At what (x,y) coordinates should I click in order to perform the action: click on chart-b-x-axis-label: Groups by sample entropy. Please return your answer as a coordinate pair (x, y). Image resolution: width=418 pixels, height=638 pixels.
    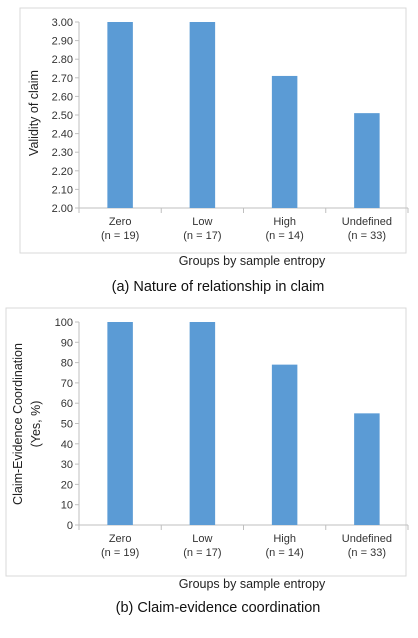
    Looking at the image, I should click on (252, 584).